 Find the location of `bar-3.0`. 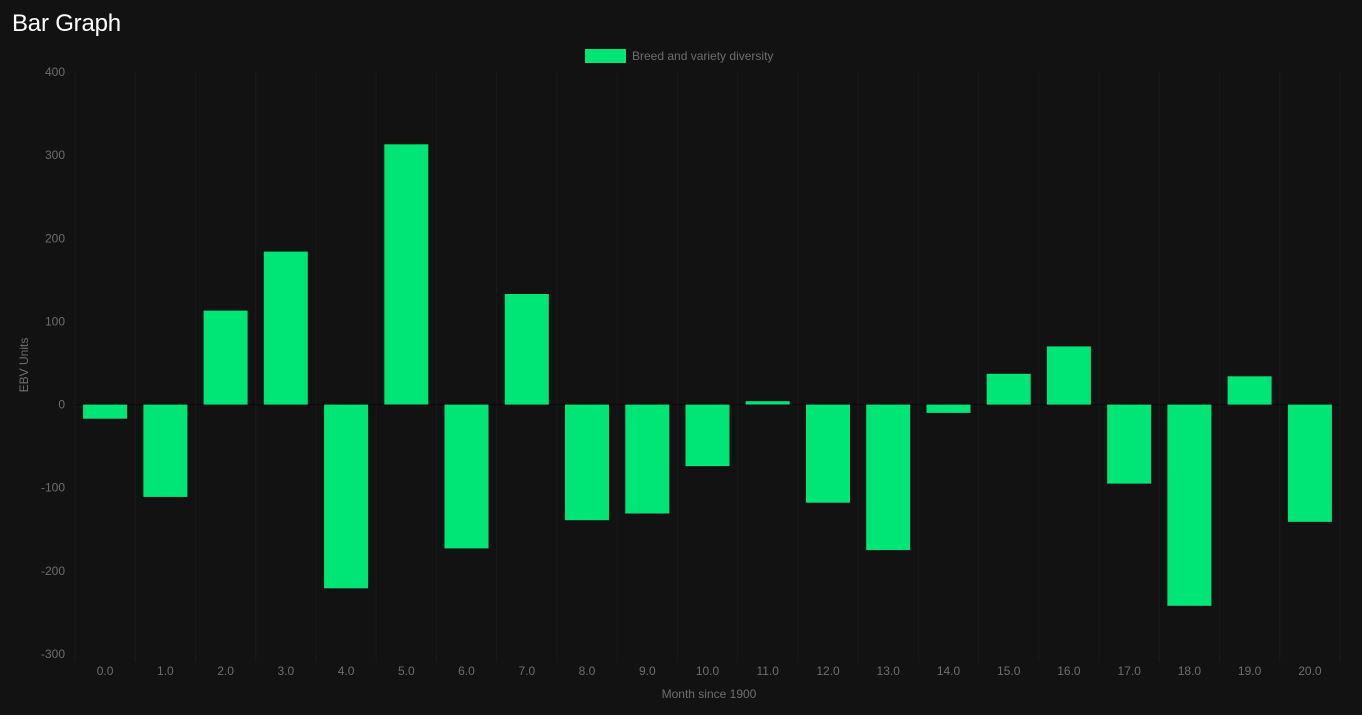

bar-3.0 is located at coordinates (285, 328).